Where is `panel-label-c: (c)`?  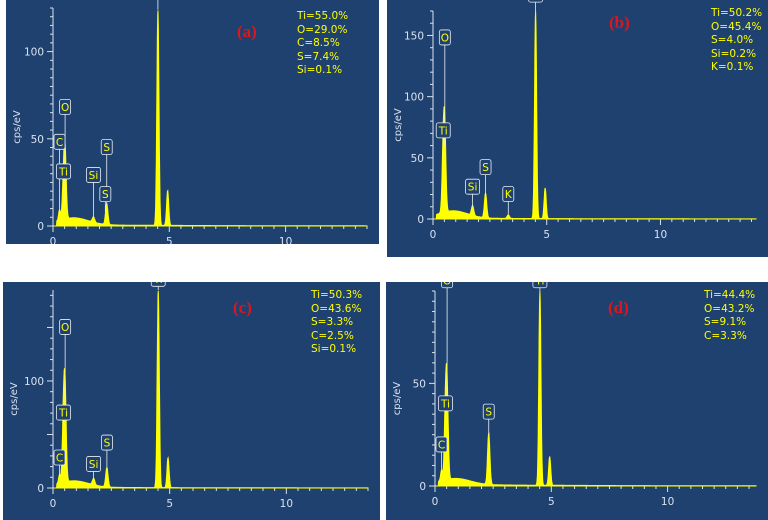 panel-label-c: (c) is located at coordinates (242, 307).